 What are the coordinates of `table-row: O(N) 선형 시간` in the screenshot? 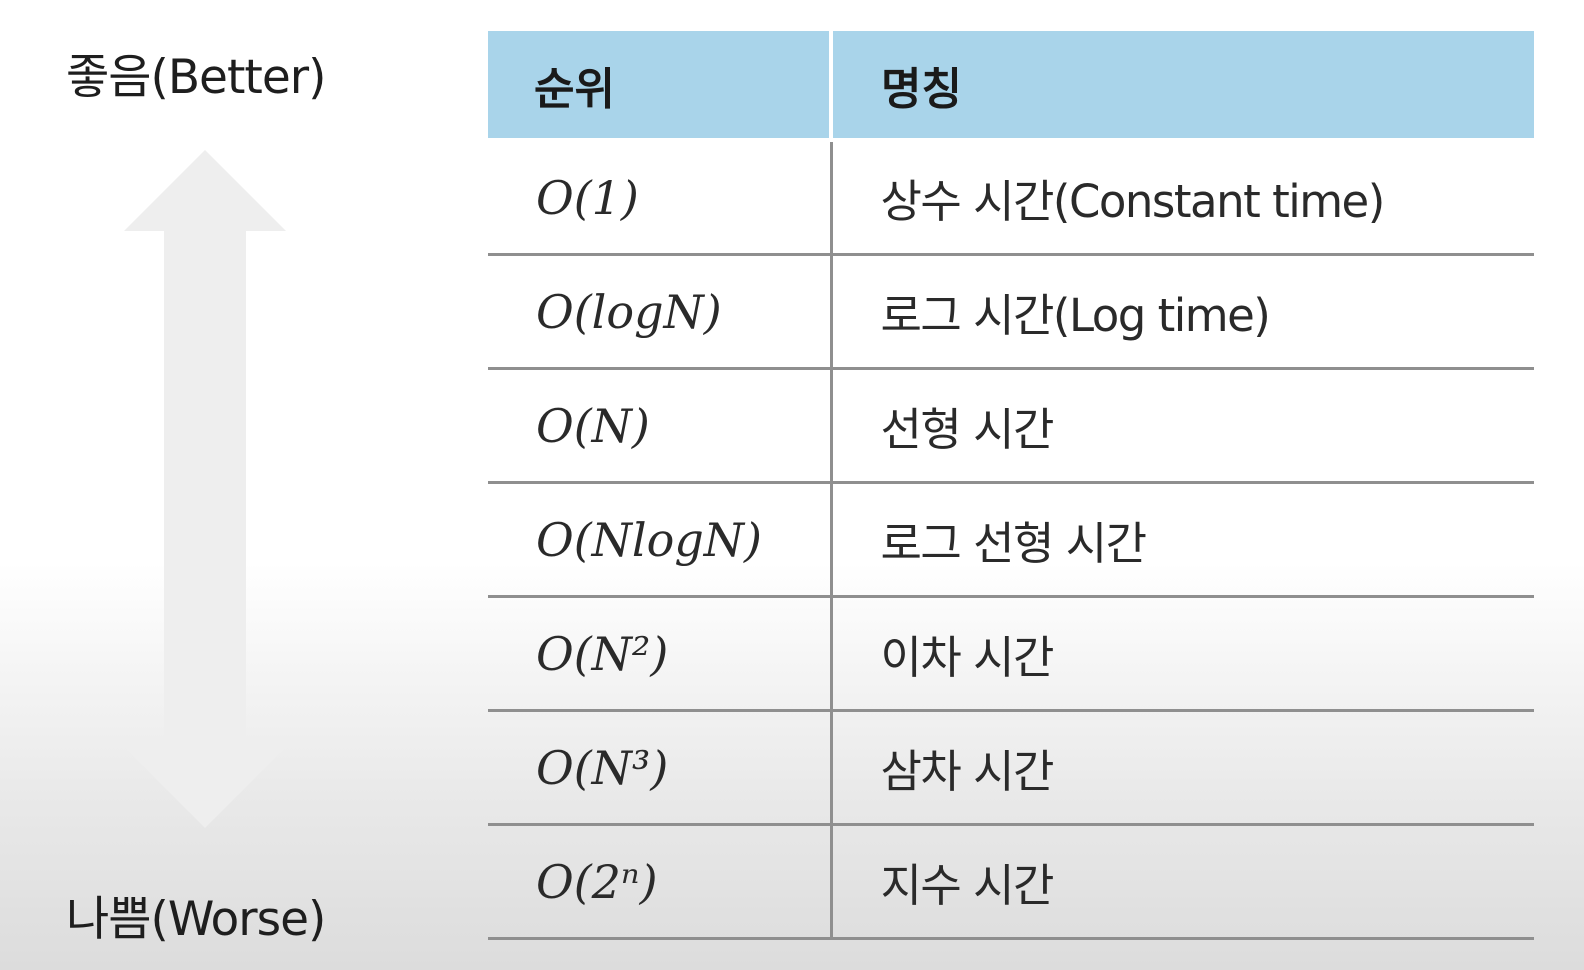 It's located at (1011, 425).